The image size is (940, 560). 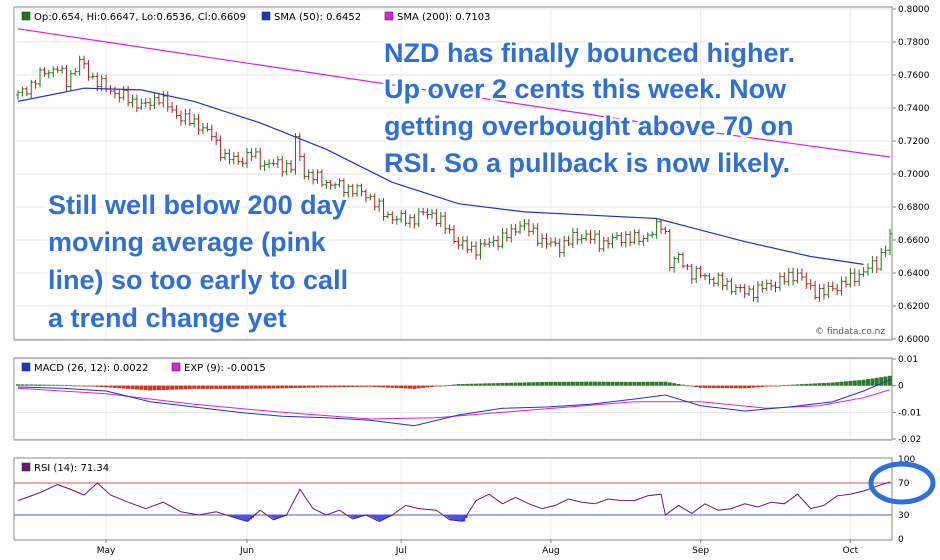 What do you see at coordinates (850, 332) in the screenshot?
I see `credit-text: © findata.co.nz` at bounding box center [850, 332].